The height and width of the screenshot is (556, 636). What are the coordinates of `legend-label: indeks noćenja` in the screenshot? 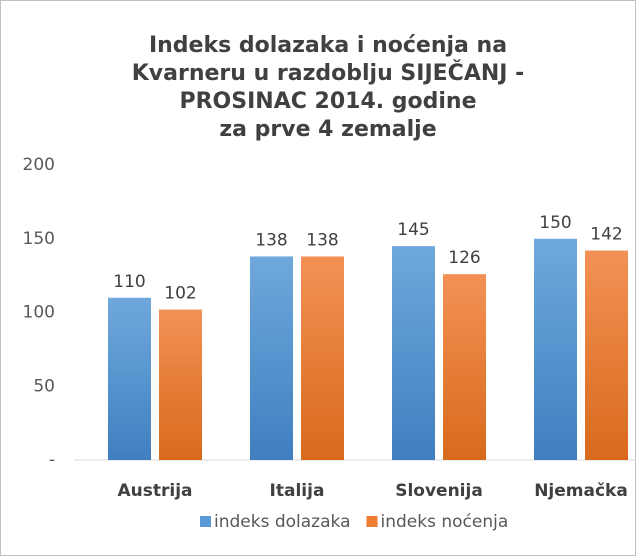 It's located at (445, 522).